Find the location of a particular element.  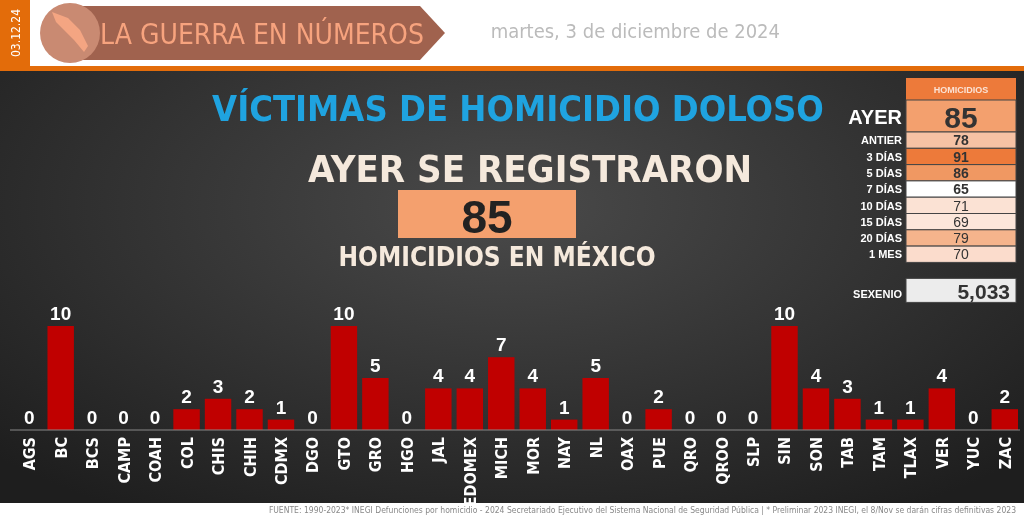

text: martes, 3 de diciembre de 2024 is located at coordinates (635, 31).